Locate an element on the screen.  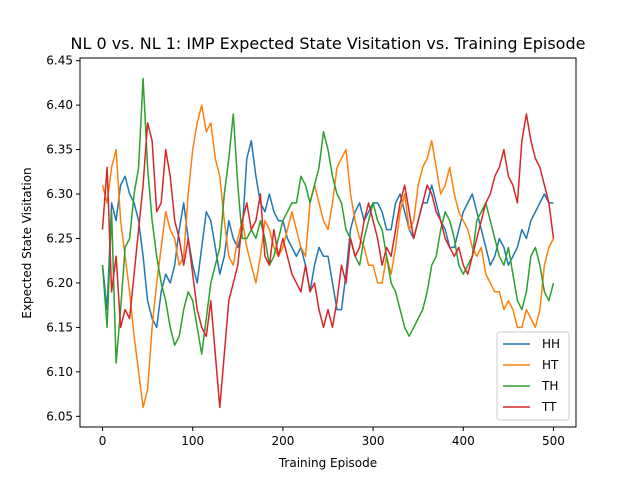
legend: HH HT TH TT is located at coordinates (533, 376).